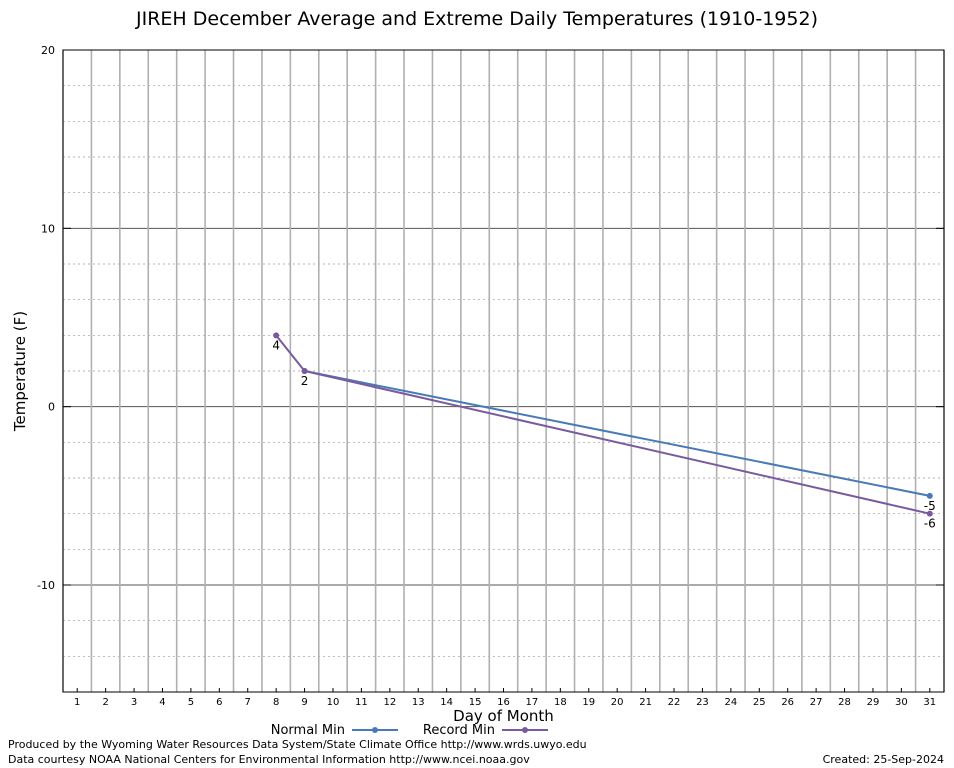  Describe the element at coordinates (787, 702) in the screenshot. I see `x-tick-label: 26` at that location.